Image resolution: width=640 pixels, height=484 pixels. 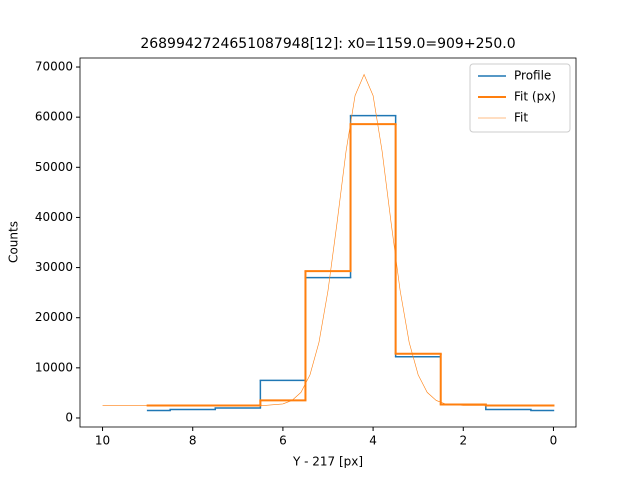 I want to click on x-tick-label: 8, so click(x=193, y=441).